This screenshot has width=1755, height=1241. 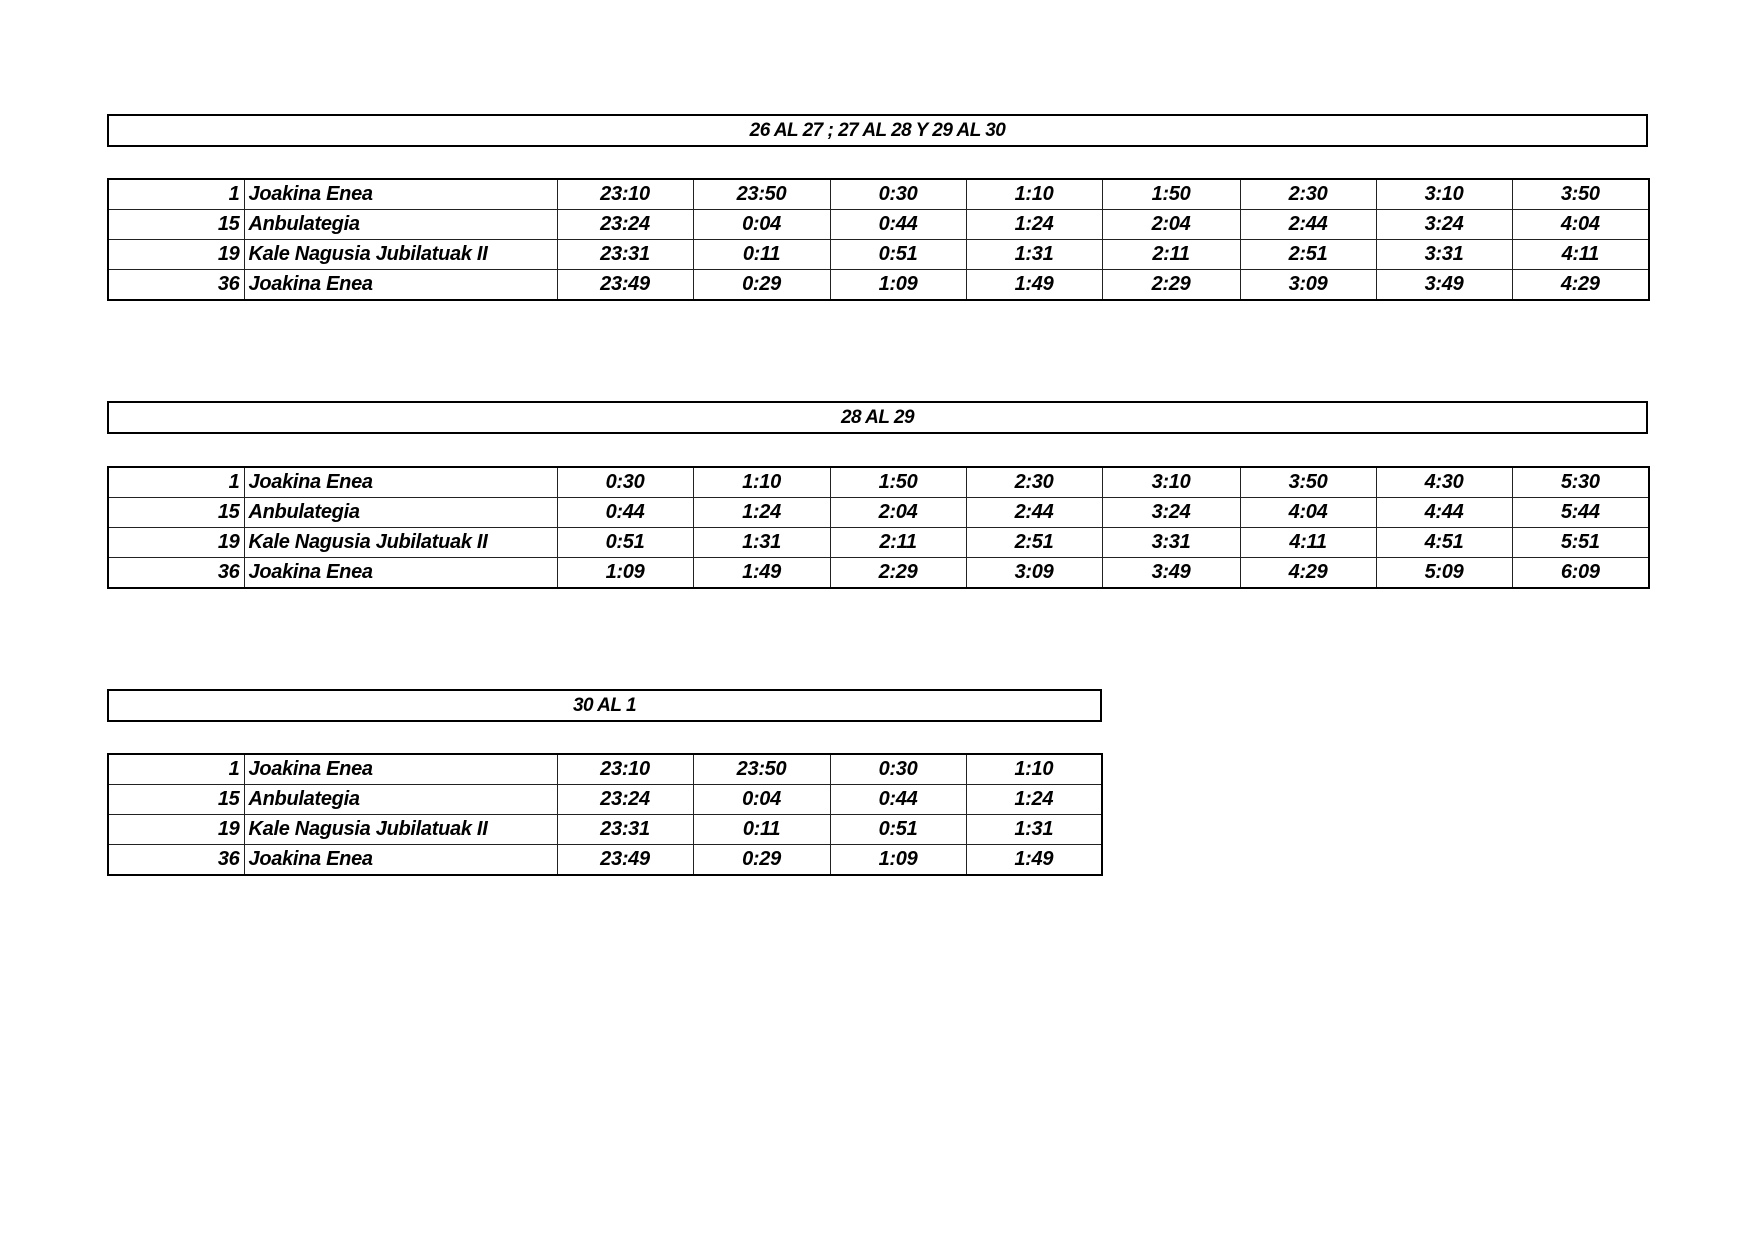 I want to click on departure-time: 0:04, so click(x=761, y=799).